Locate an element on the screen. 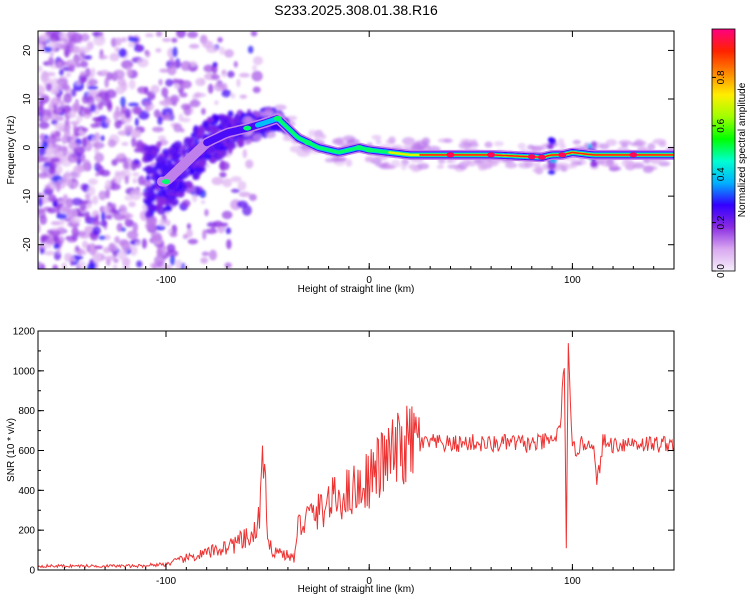  y-tick-label: 200 is located at coordinates (26, 531).